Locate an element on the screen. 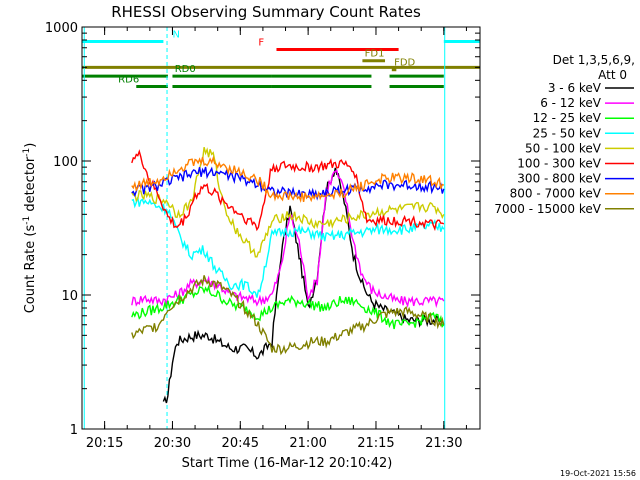 This screenshot has width=640, height=480. flag-label-rd0: RD0 is located at coordinates (185, 69).